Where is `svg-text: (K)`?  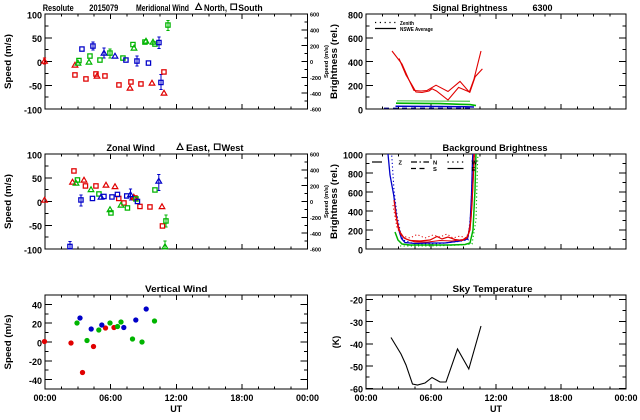 svg-text: (K) is located at coordinates (336, 342).